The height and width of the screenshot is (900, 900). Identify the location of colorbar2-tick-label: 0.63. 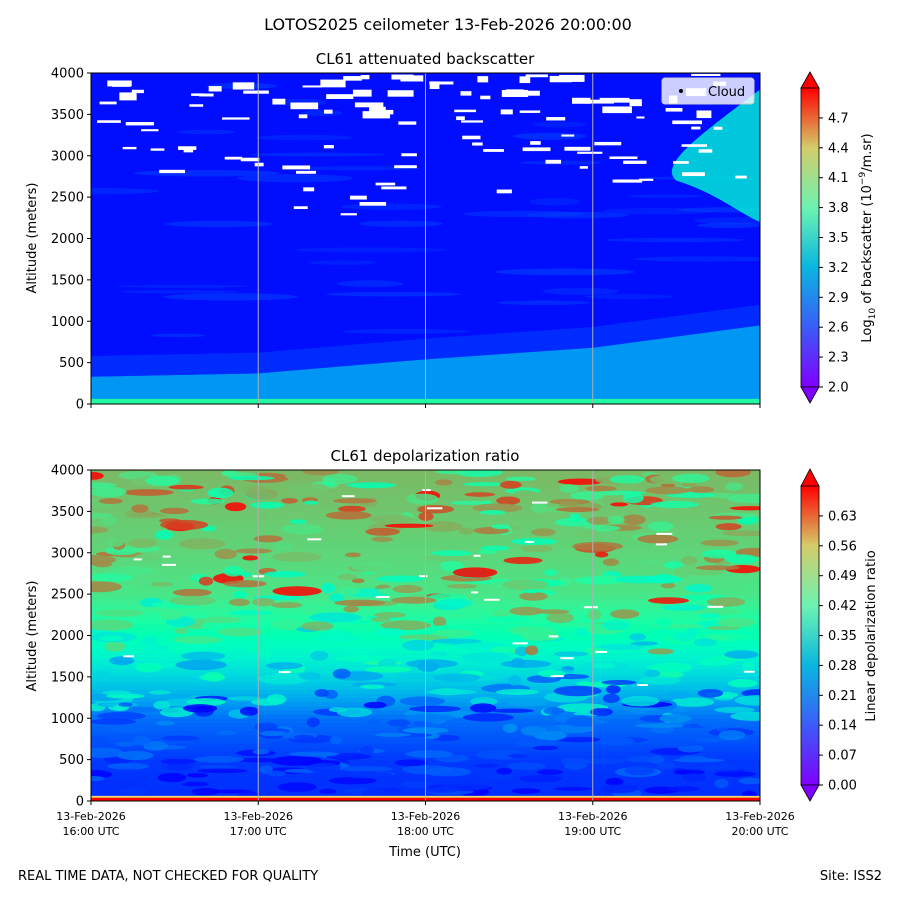
(842, 516).